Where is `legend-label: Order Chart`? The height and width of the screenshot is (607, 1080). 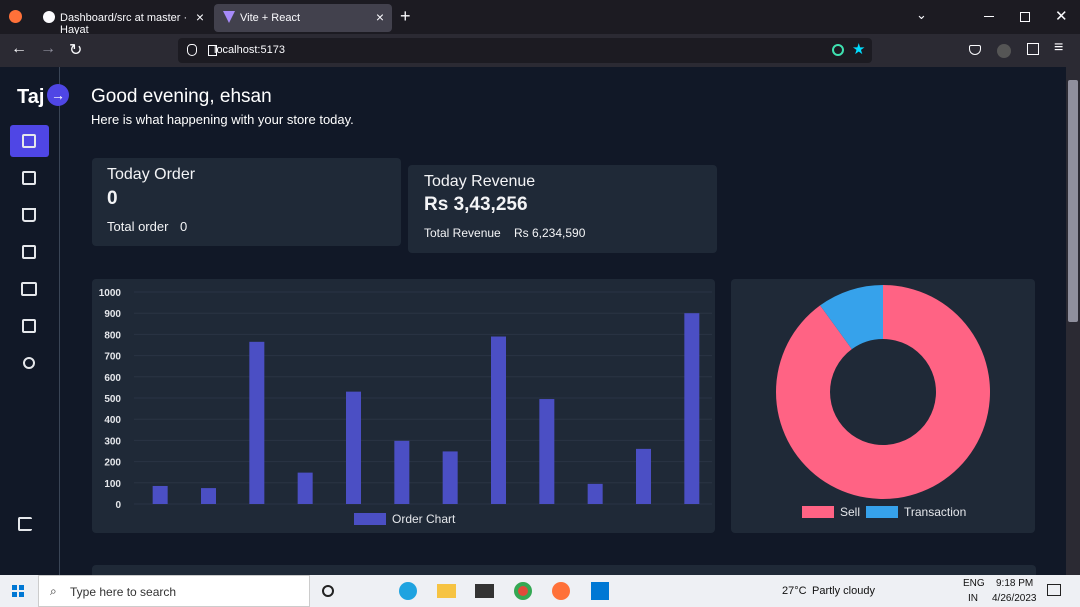
legend-label: Order Chart is located at coordinates (424, 519).